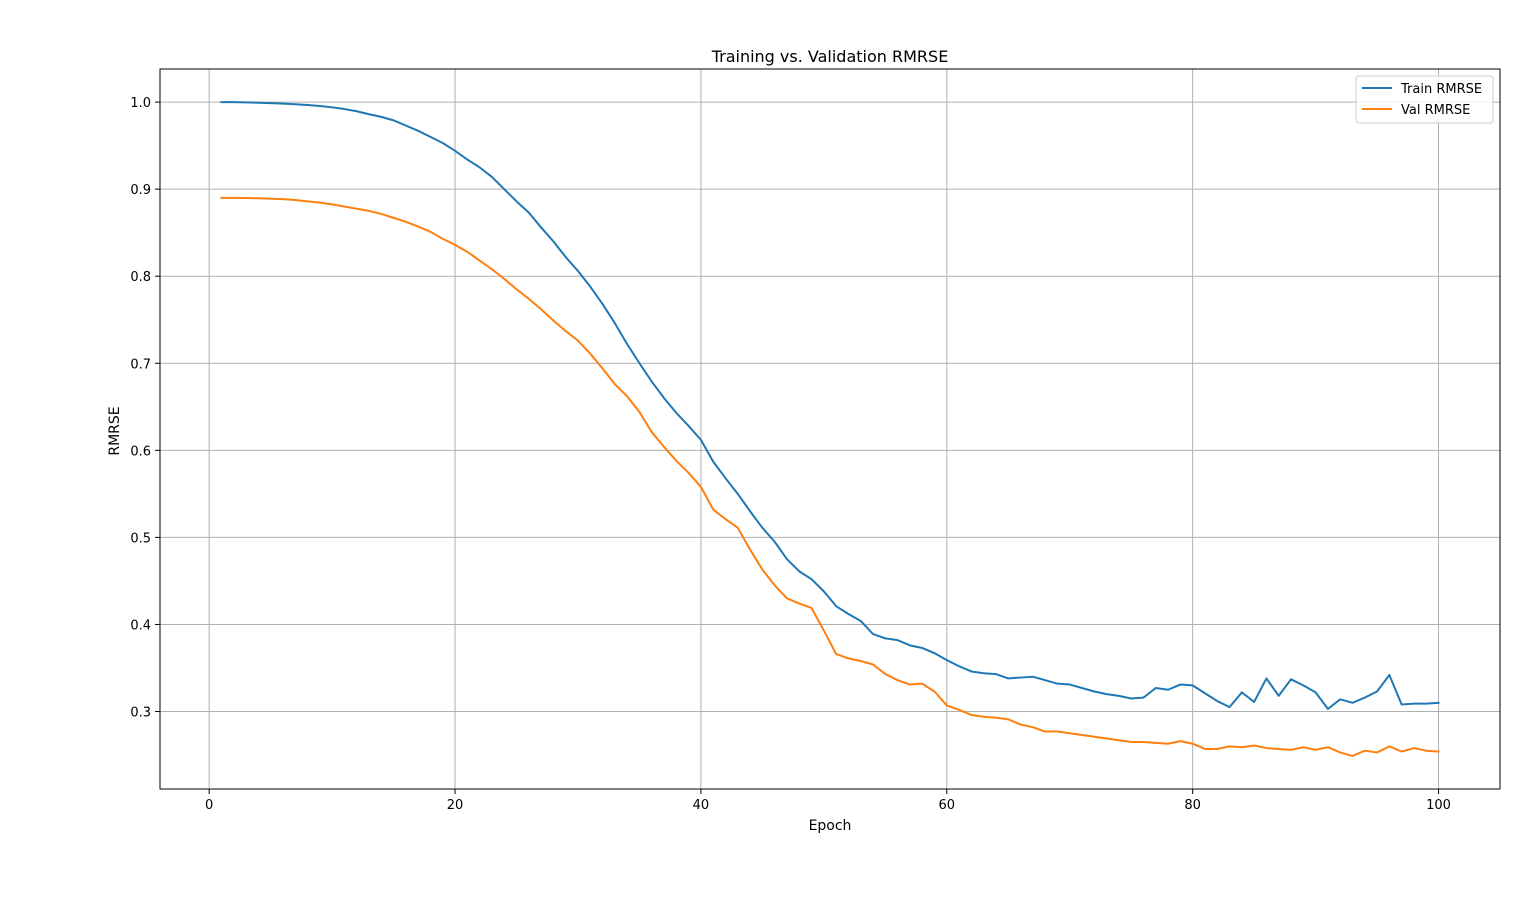  I want to click on y-tick-label: 0.7, so click(140, 364).